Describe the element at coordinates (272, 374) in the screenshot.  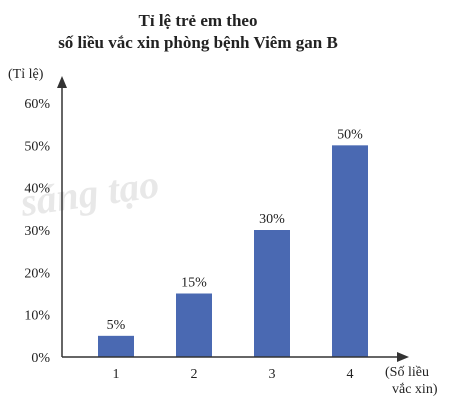
I see `x-tick-label: 3` at that location.